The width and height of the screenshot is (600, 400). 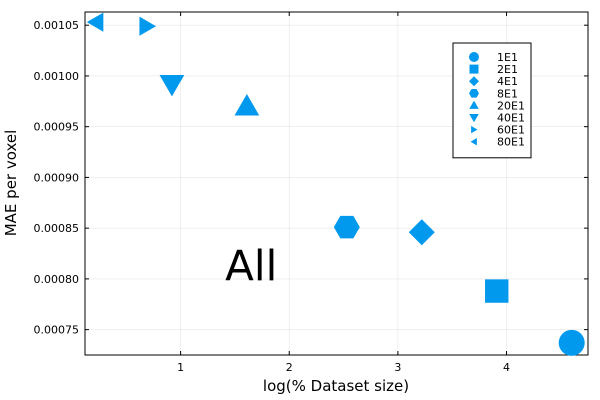 I want to click on y-axis-title: MAE per voxel, so click(x=11, y=183).